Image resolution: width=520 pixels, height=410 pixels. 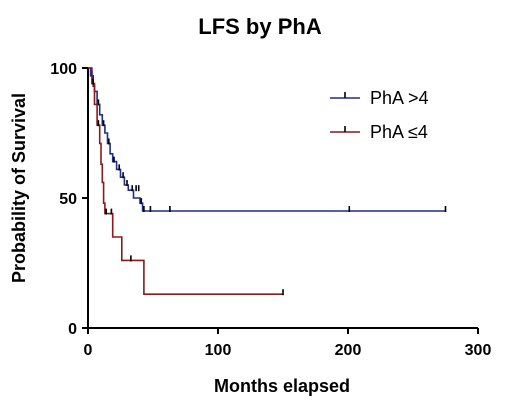 What do you see at coordinates (63, 69) in the screenshot?
I see `y-tick-label: 100` at bounding box center [63, 69].